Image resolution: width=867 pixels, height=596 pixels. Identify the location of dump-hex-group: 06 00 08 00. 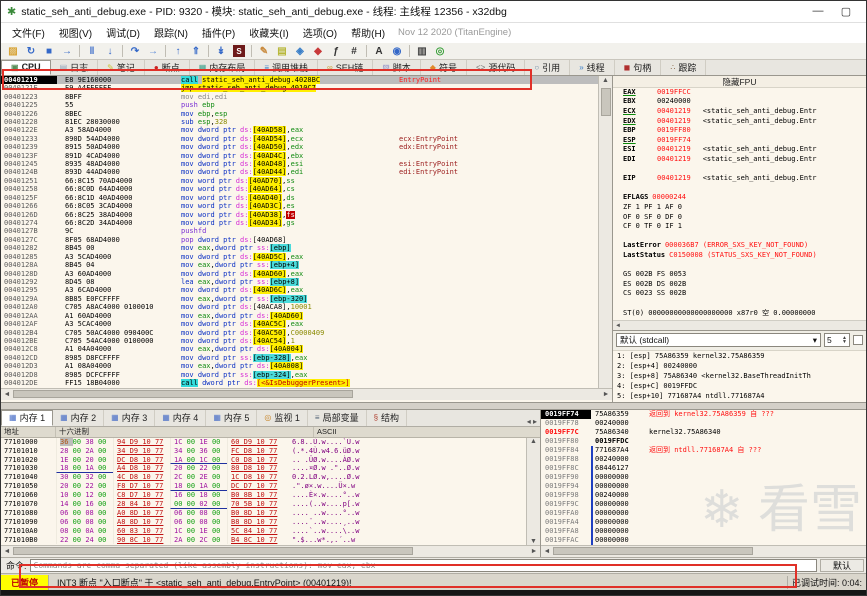
(198, 513).